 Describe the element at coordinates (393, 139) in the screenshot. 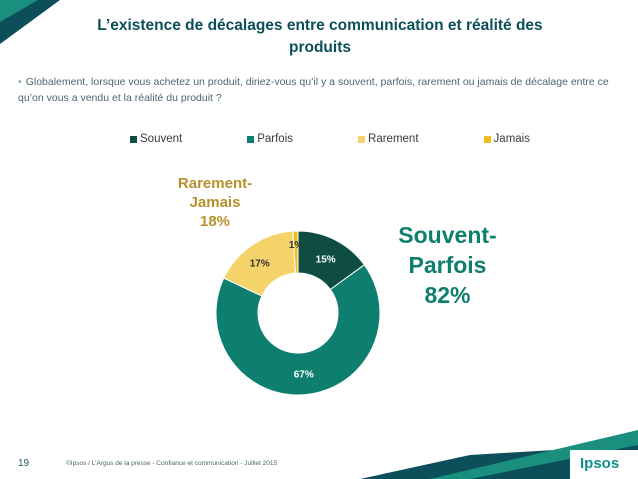

I see `legend-label-rarement: Rarement` at that location.